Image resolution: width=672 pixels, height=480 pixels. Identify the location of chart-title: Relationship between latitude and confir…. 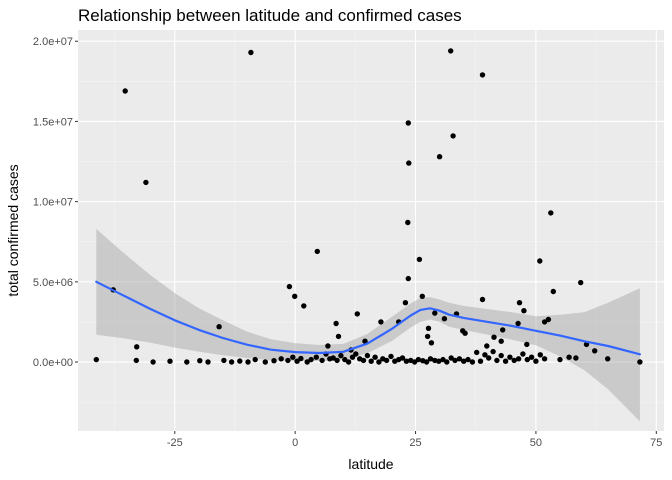
(270, 15).